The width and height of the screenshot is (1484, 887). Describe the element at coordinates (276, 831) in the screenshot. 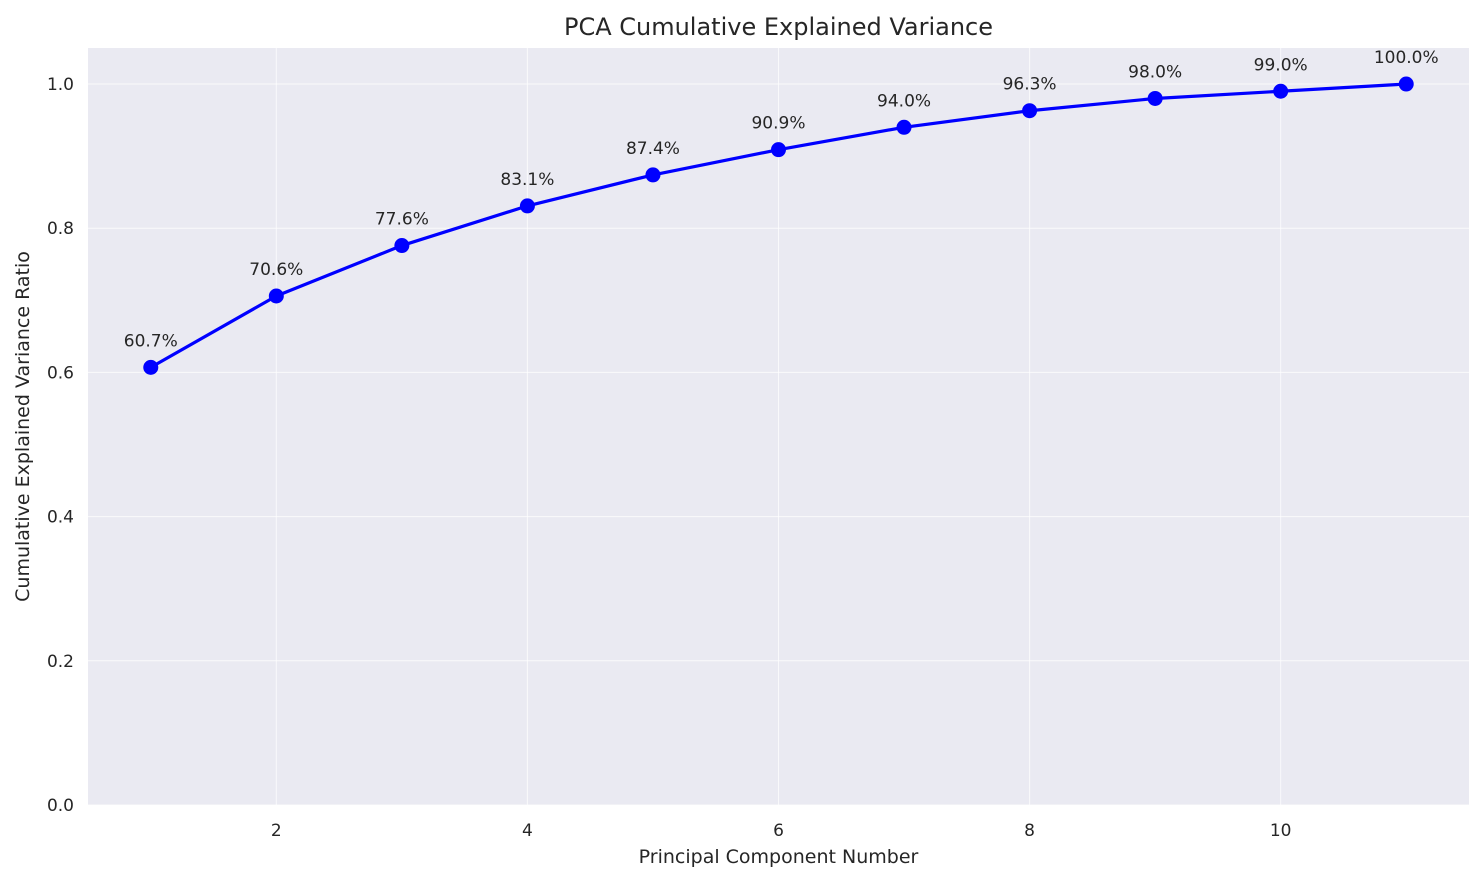

I see `x-tick-label: 2` at that location.